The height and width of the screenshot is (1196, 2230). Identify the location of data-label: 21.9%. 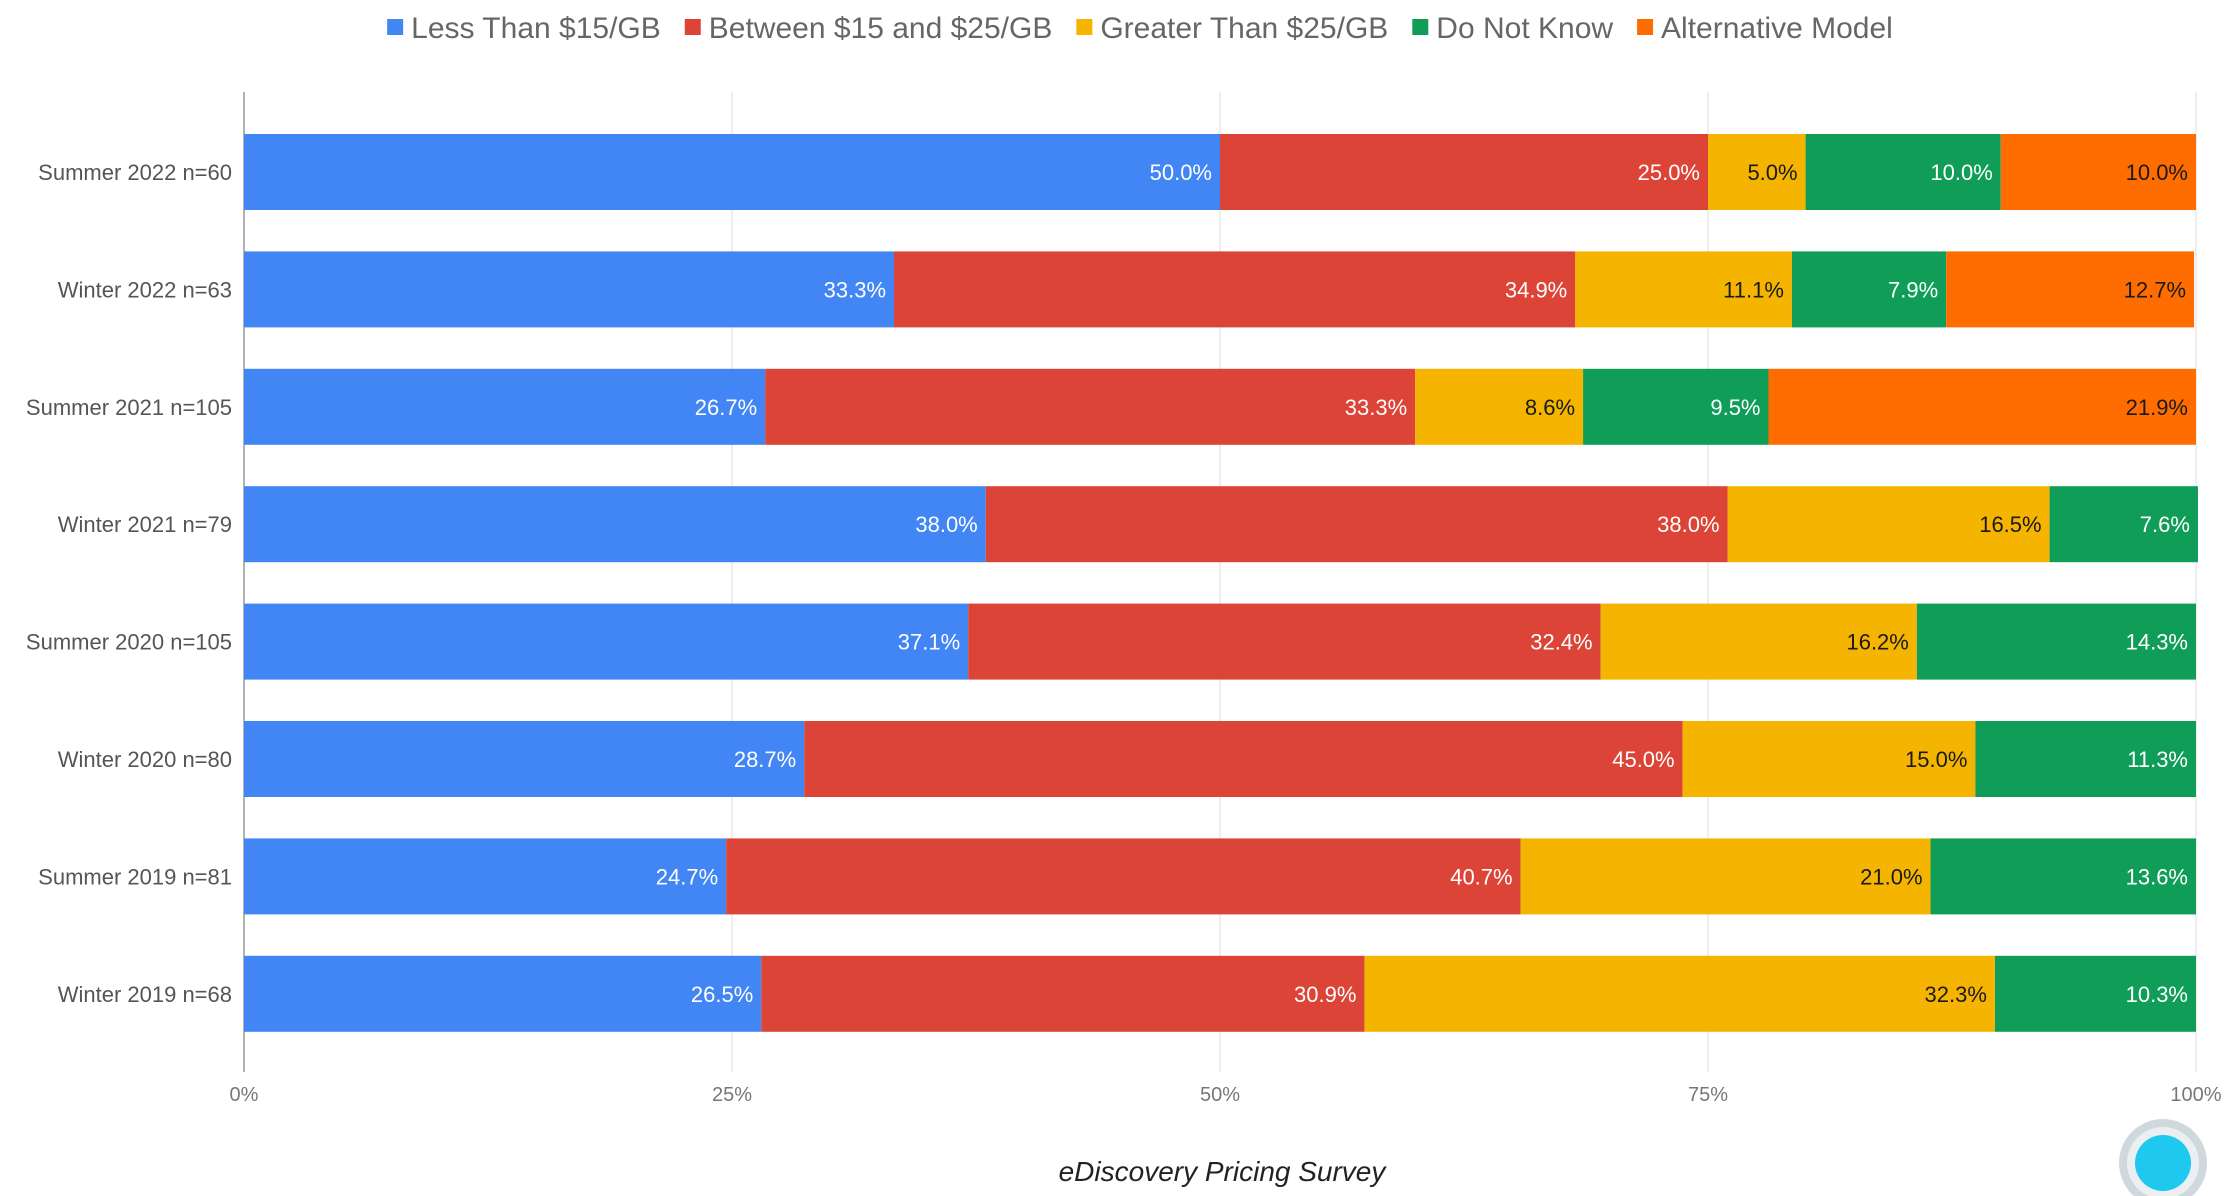
(2157, 407).